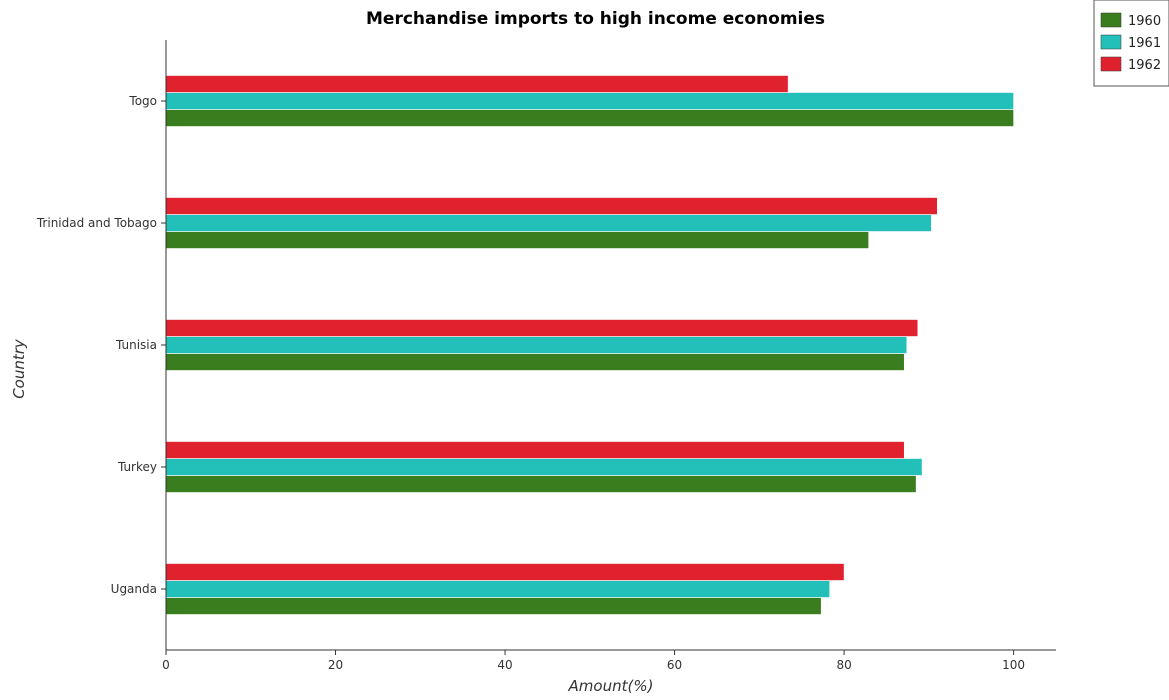  What do you see at coordinates (1111, 20) in the screenshot?
I see `legend-swatch-1960` at bounding box center [1111, 20].